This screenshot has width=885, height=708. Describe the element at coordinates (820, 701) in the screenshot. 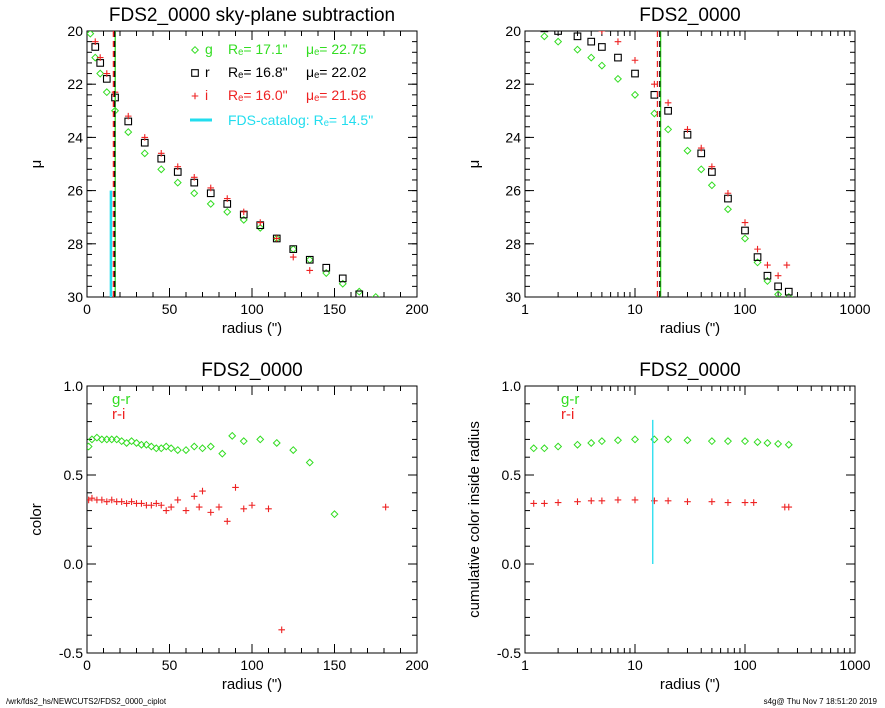

I see `footer-timestamp: s4g@ Thu Nov 7 18:51:20 2019` at that location.